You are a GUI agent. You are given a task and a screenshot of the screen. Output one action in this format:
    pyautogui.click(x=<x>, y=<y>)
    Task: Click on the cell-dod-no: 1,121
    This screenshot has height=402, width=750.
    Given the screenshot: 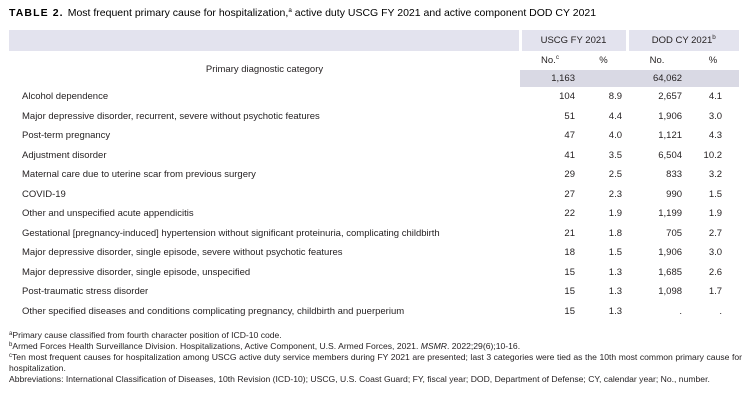 What is the action you would take?
    pyautogui.click(x=670, y=136)
    